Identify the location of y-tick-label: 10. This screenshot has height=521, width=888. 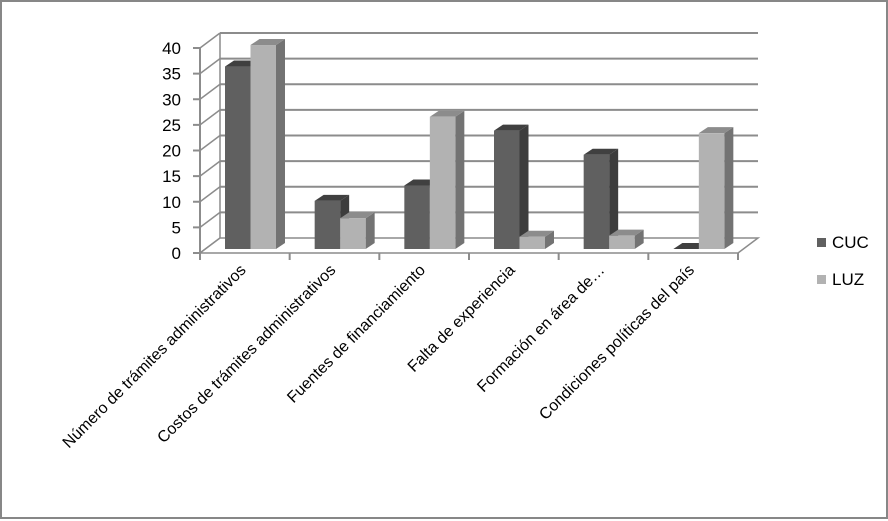
(171, 202).